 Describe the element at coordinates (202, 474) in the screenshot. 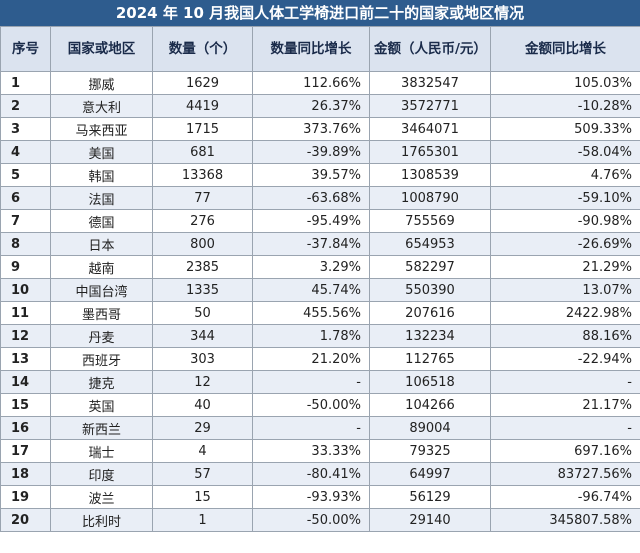

I see `cell-quantity: 57` at that location.